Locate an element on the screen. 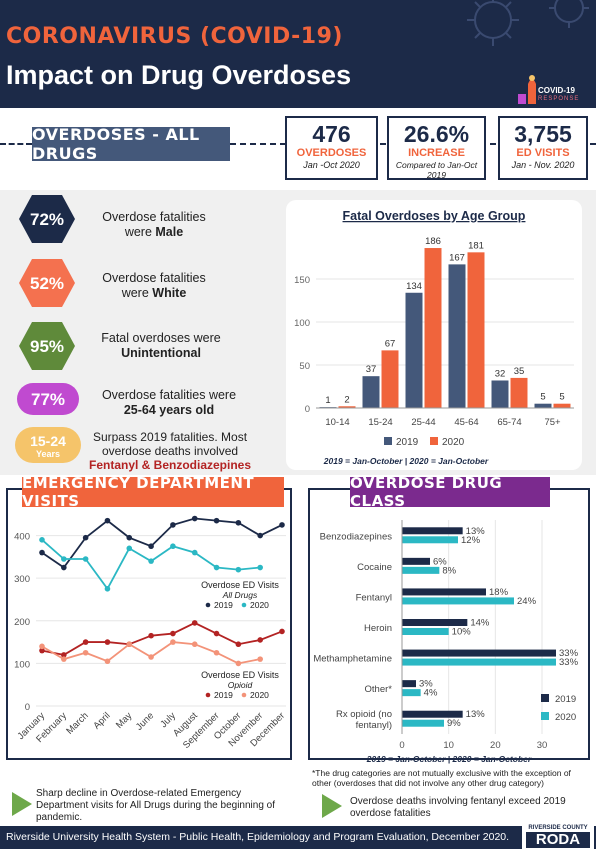 This screenshot has width=596, height=849. legend-subtitle: All Drugs is located at coordinates (240, 595).